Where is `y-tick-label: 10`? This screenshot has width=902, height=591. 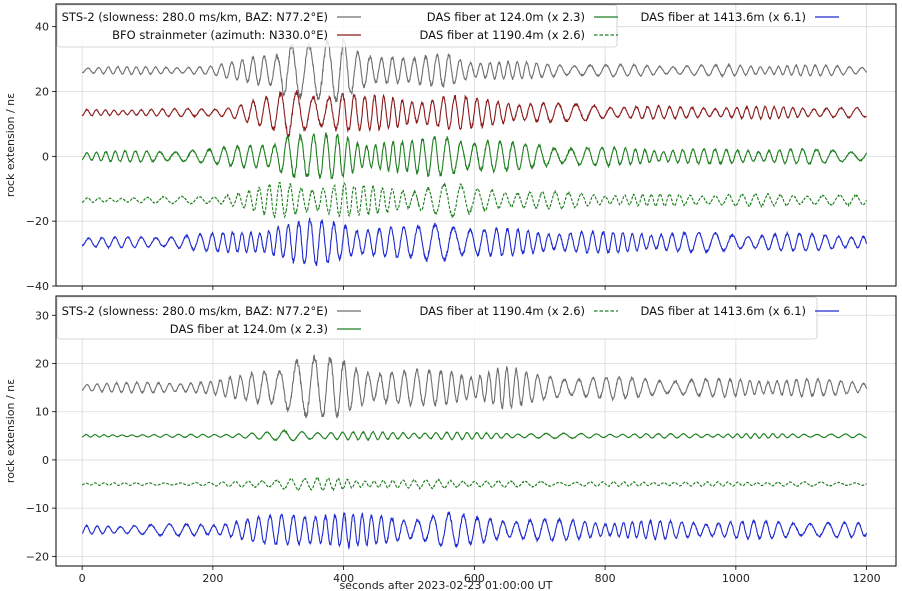
y-tick-label: 10 is located at coordinates (42, 412).